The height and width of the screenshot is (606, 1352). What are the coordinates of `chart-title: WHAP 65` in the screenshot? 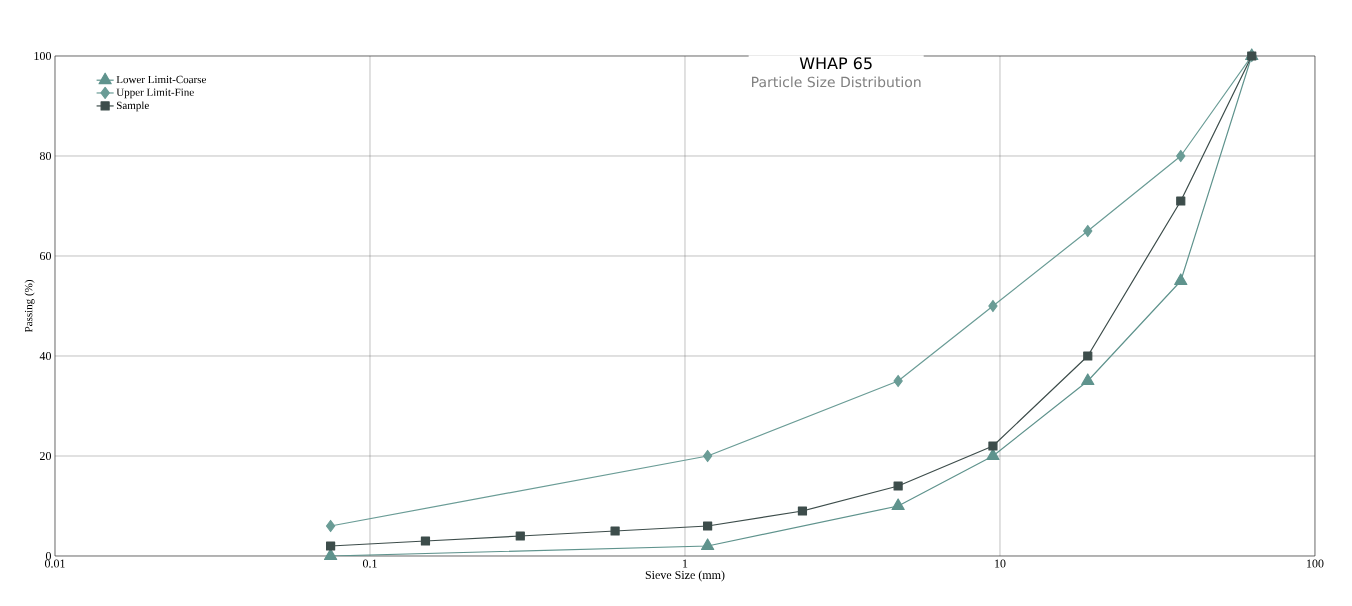 It's located at (835, 63).